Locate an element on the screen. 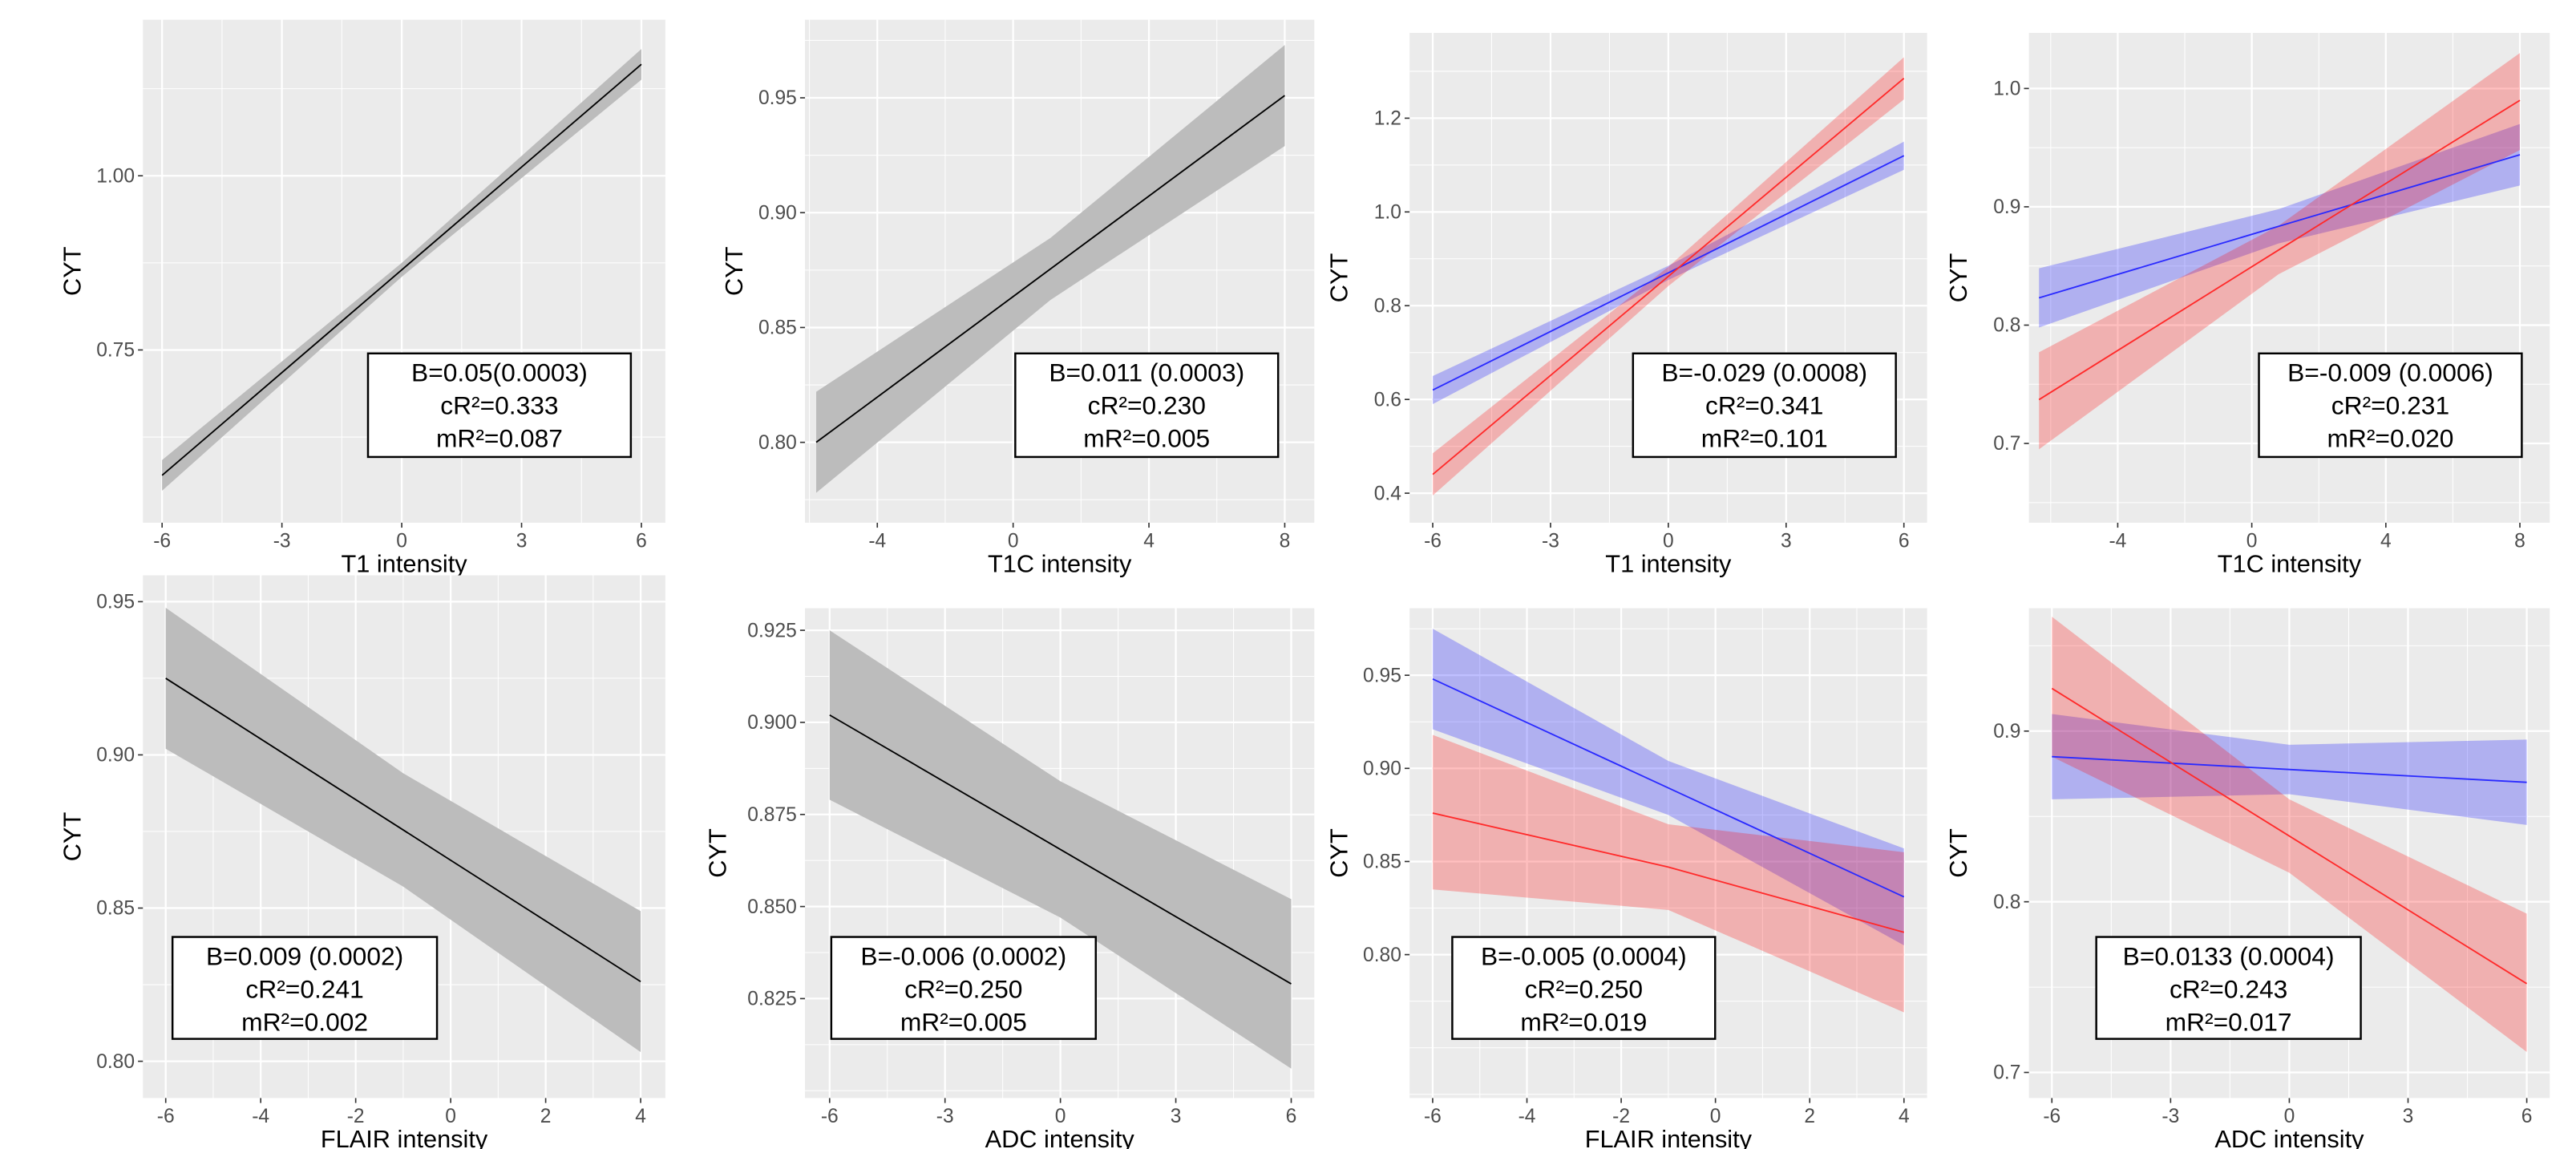 The image size is (2576, 1149). annotation-line: B=0.011 (0.0003) is located at coordinates (1146, 372).